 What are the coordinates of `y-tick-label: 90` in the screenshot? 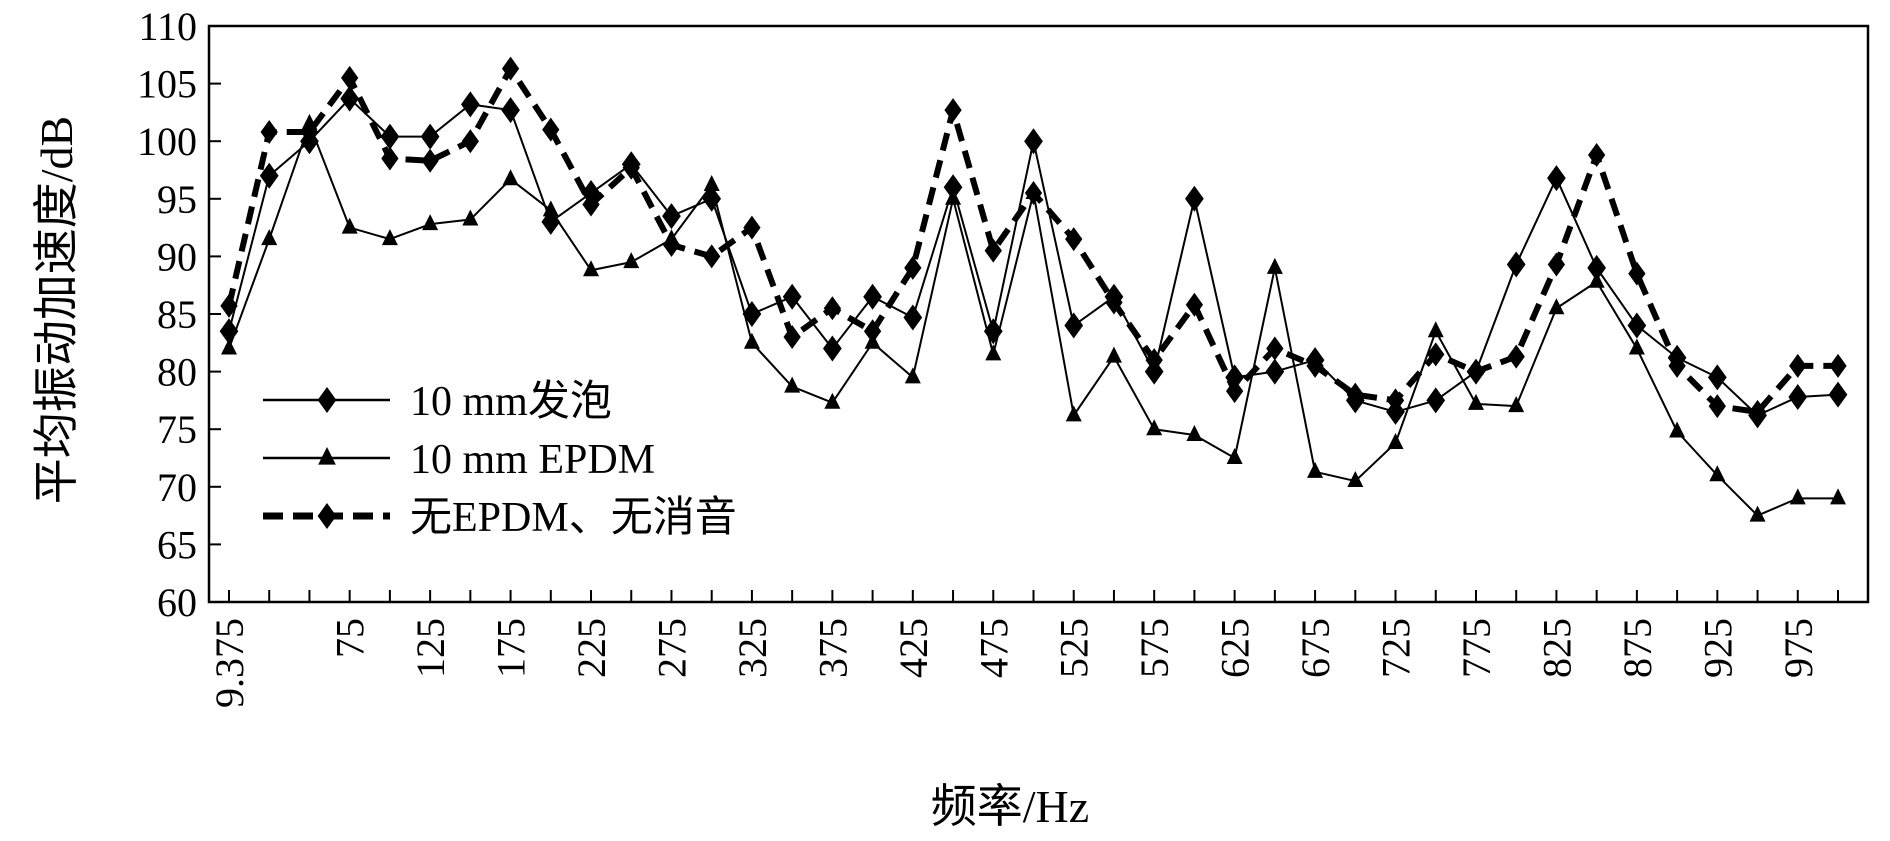 It's located at (177, 256).